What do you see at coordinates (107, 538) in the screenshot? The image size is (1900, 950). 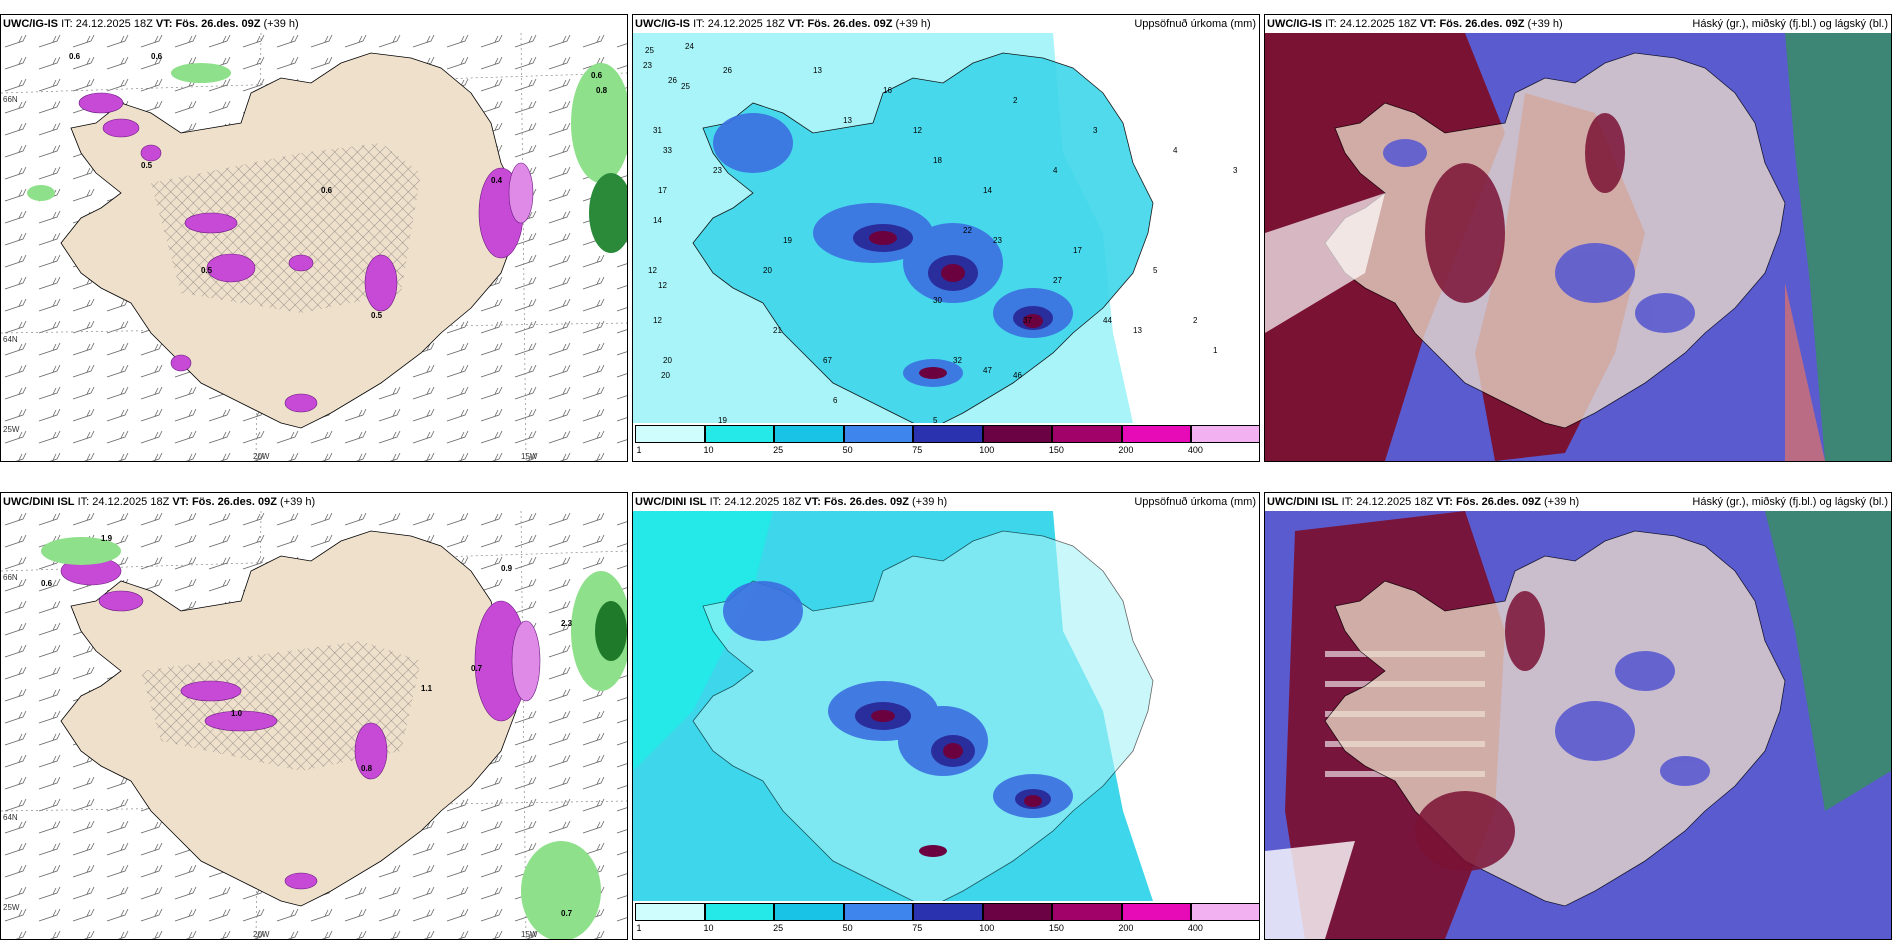 I see `svg-text: 1.9` at bounding box center [107, 538].